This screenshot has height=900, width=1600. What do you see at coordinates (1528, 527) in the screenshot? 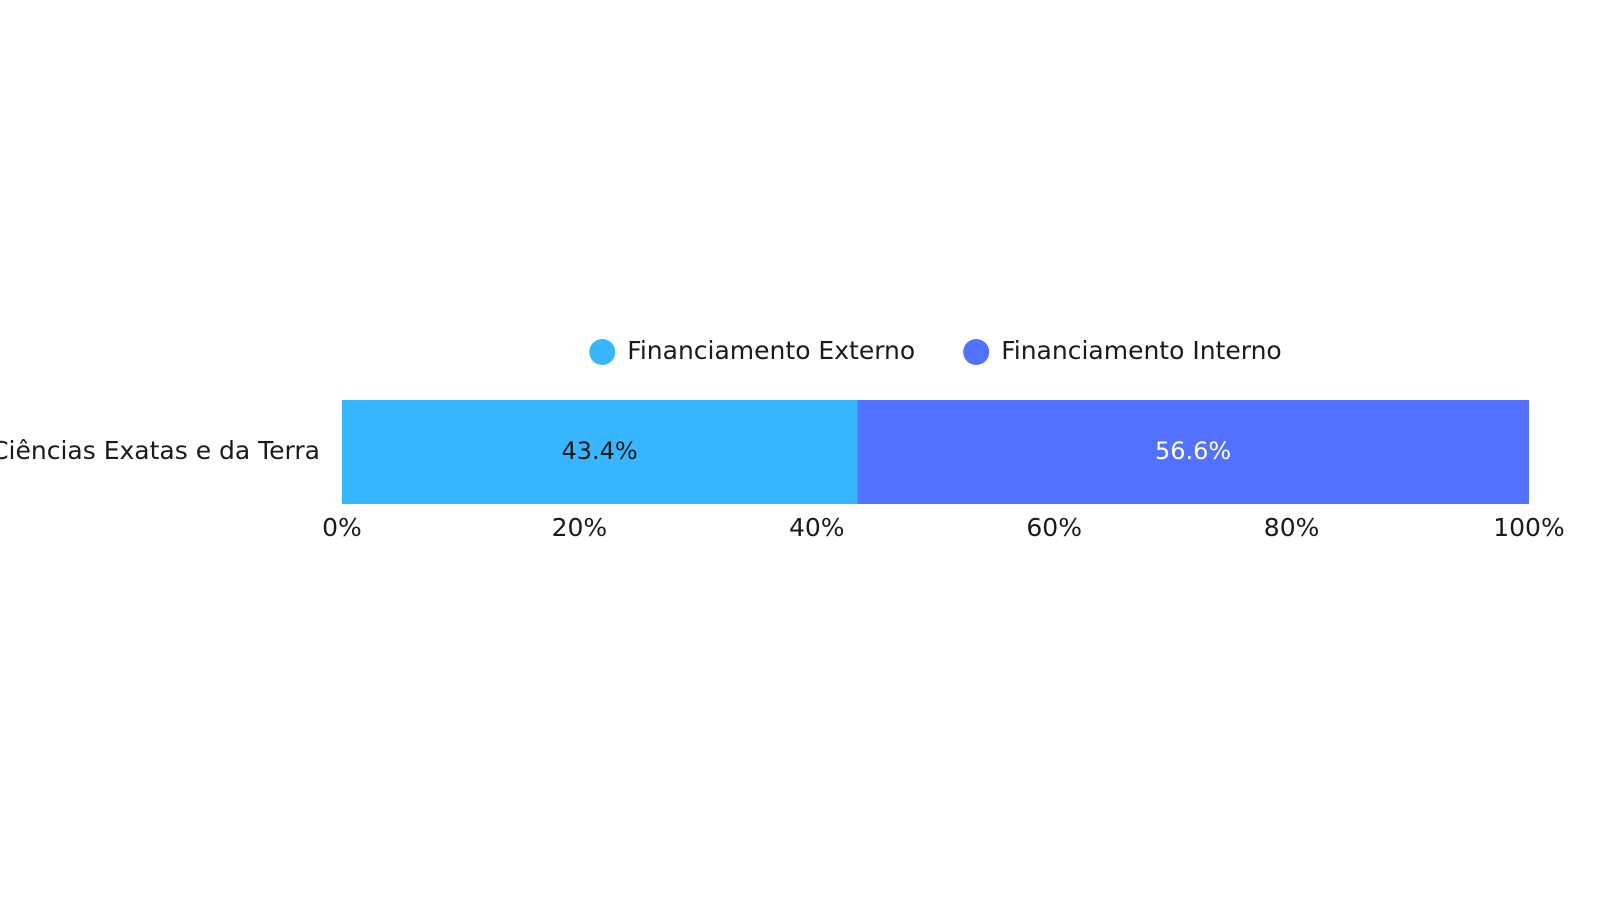
I see `x-tick-label: 100%` at bounding box center [1528, 527].